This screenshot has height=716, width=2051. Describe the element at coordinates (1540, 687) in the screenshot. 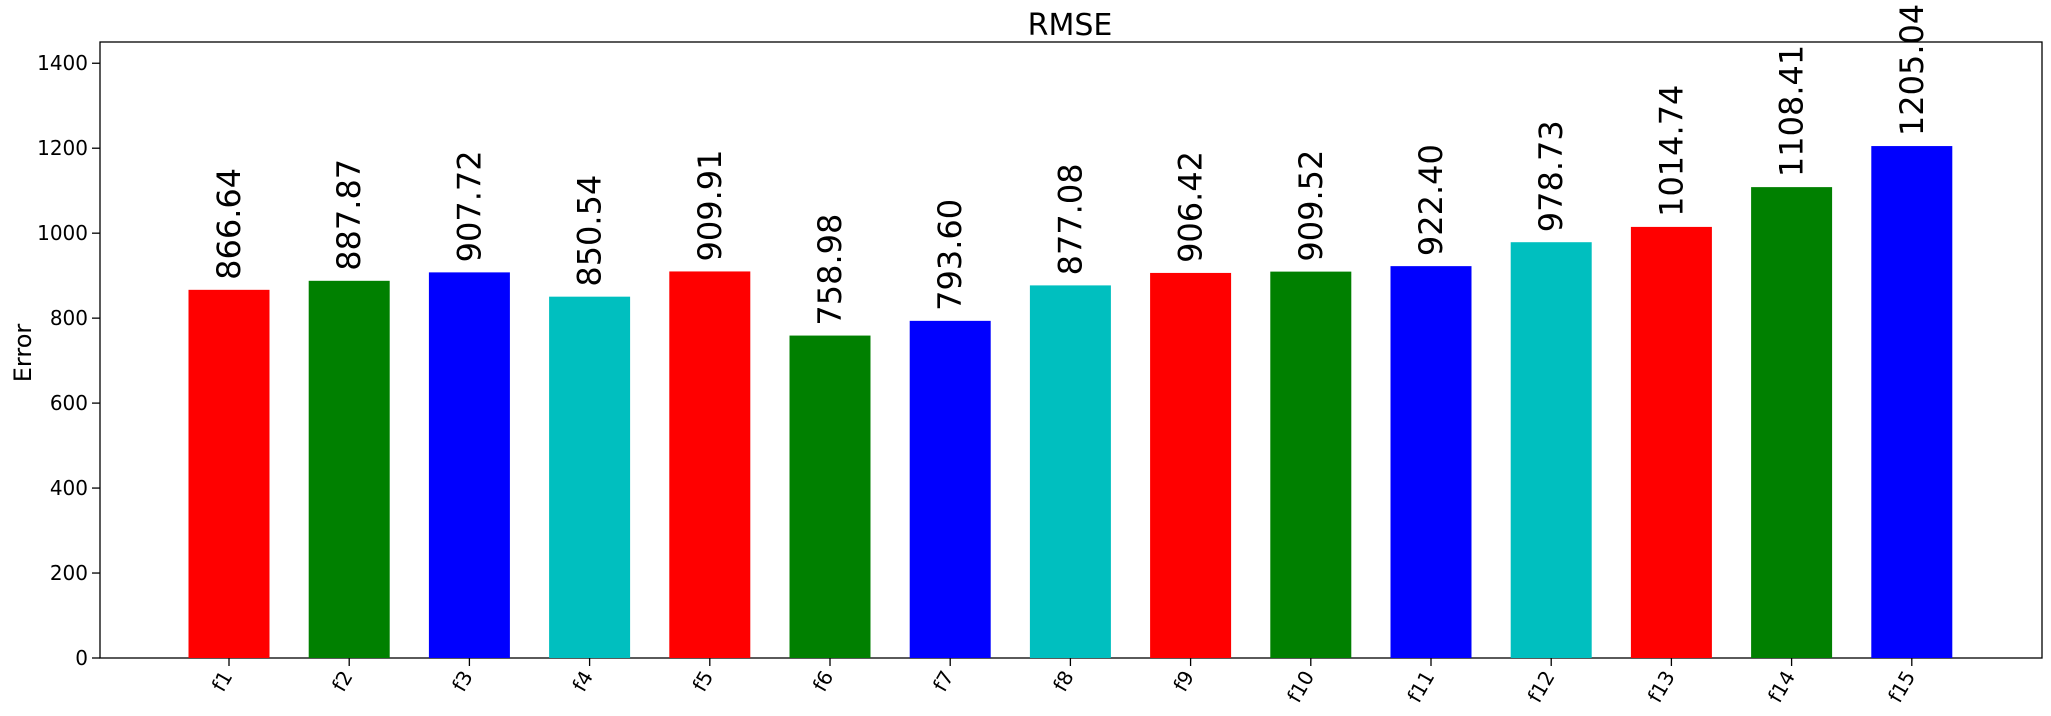

I see `x-tick-label: f12` at that location.